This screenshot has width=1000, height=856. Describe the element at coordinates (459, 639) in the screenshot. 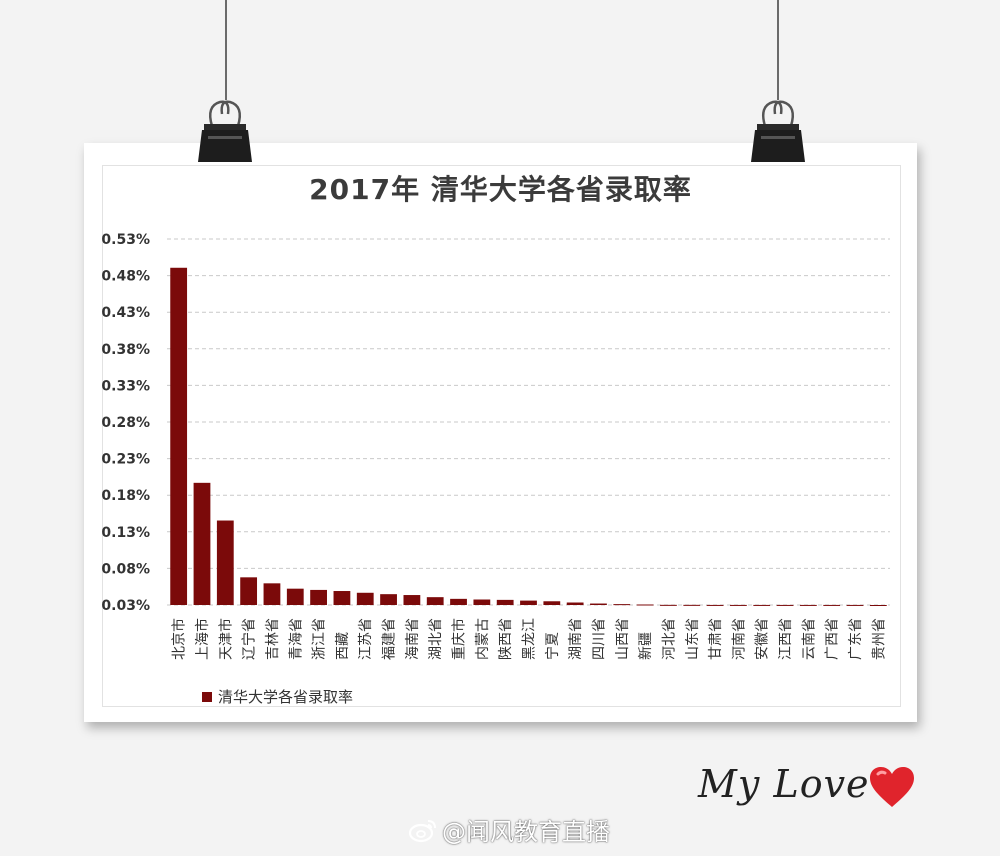

I see `x-tick-label: 重庆市` at that location.